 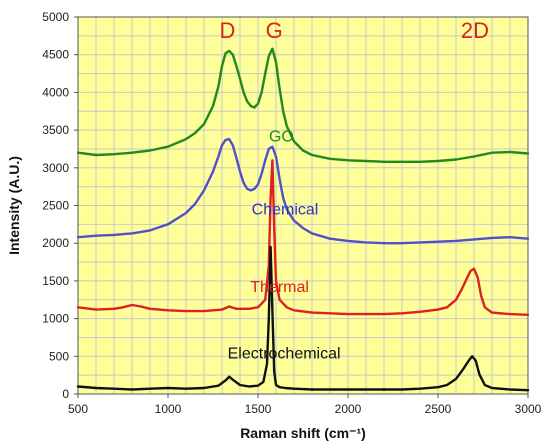 What do you see at coordinates (55, 206) in the screenshot?
I see `y-tick-label: 2500` at bounding box center [55, 206].